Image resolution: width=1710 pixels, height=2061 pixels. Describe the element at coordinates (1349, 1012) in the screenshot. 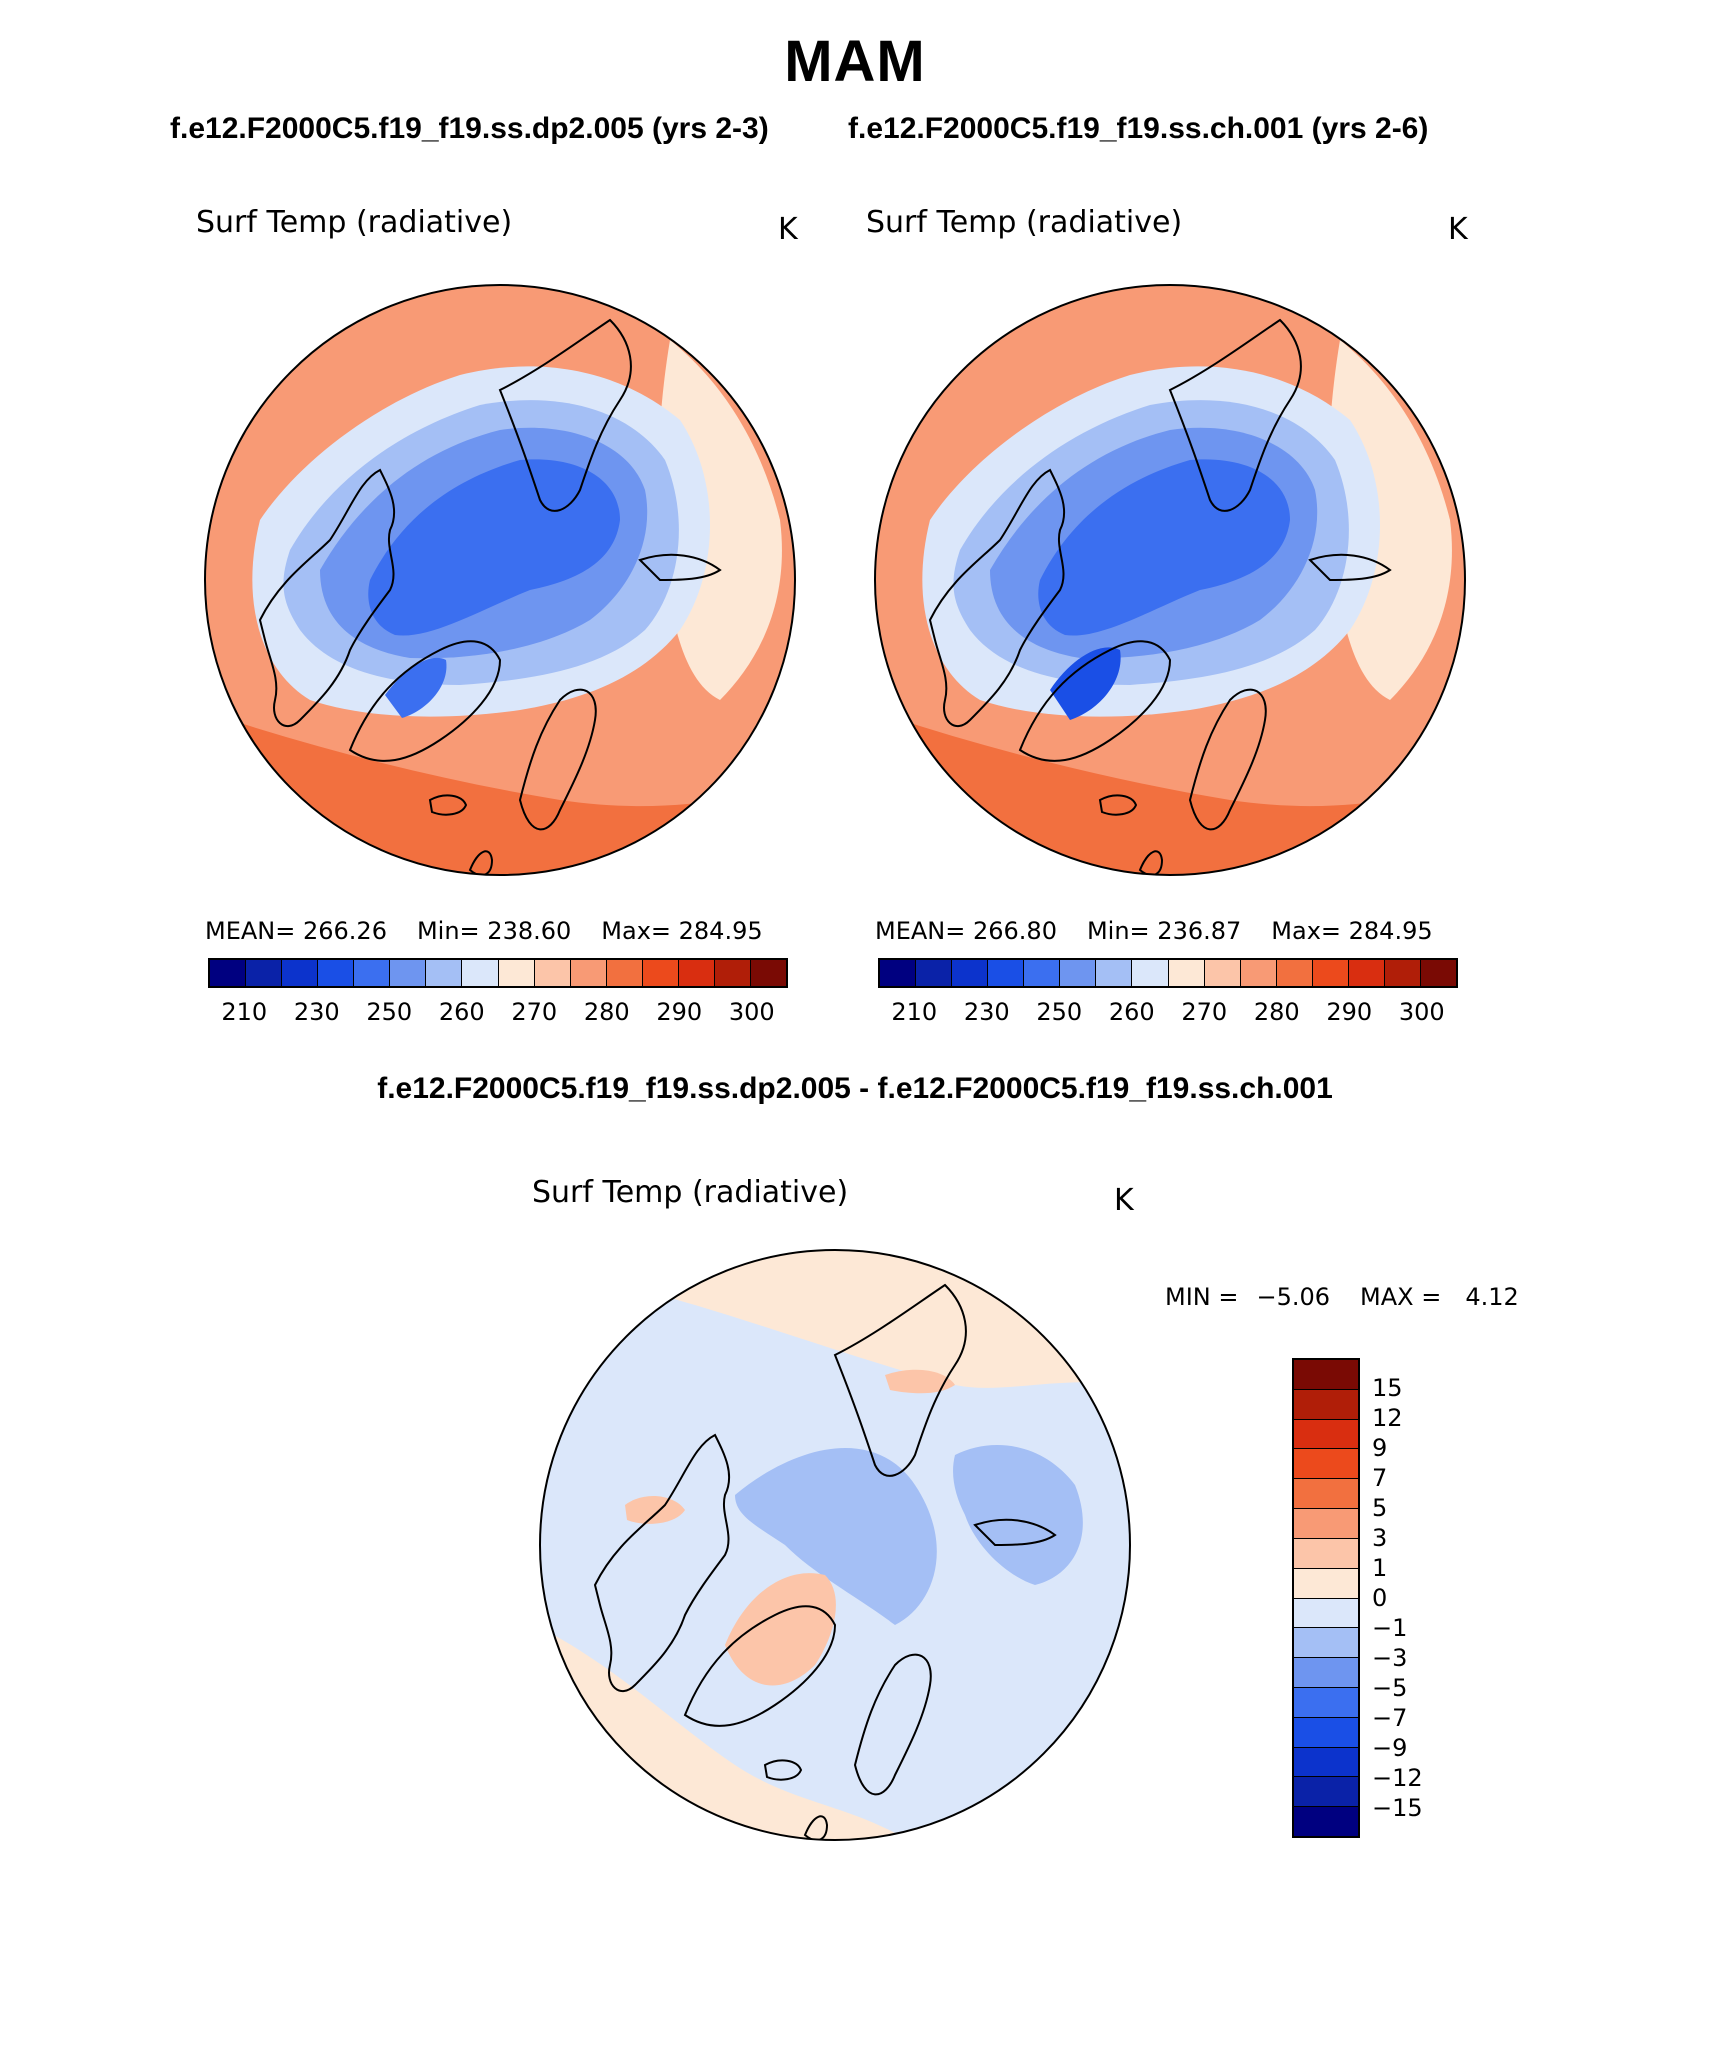

I see `colorbar-tick-label: 290` at that location.